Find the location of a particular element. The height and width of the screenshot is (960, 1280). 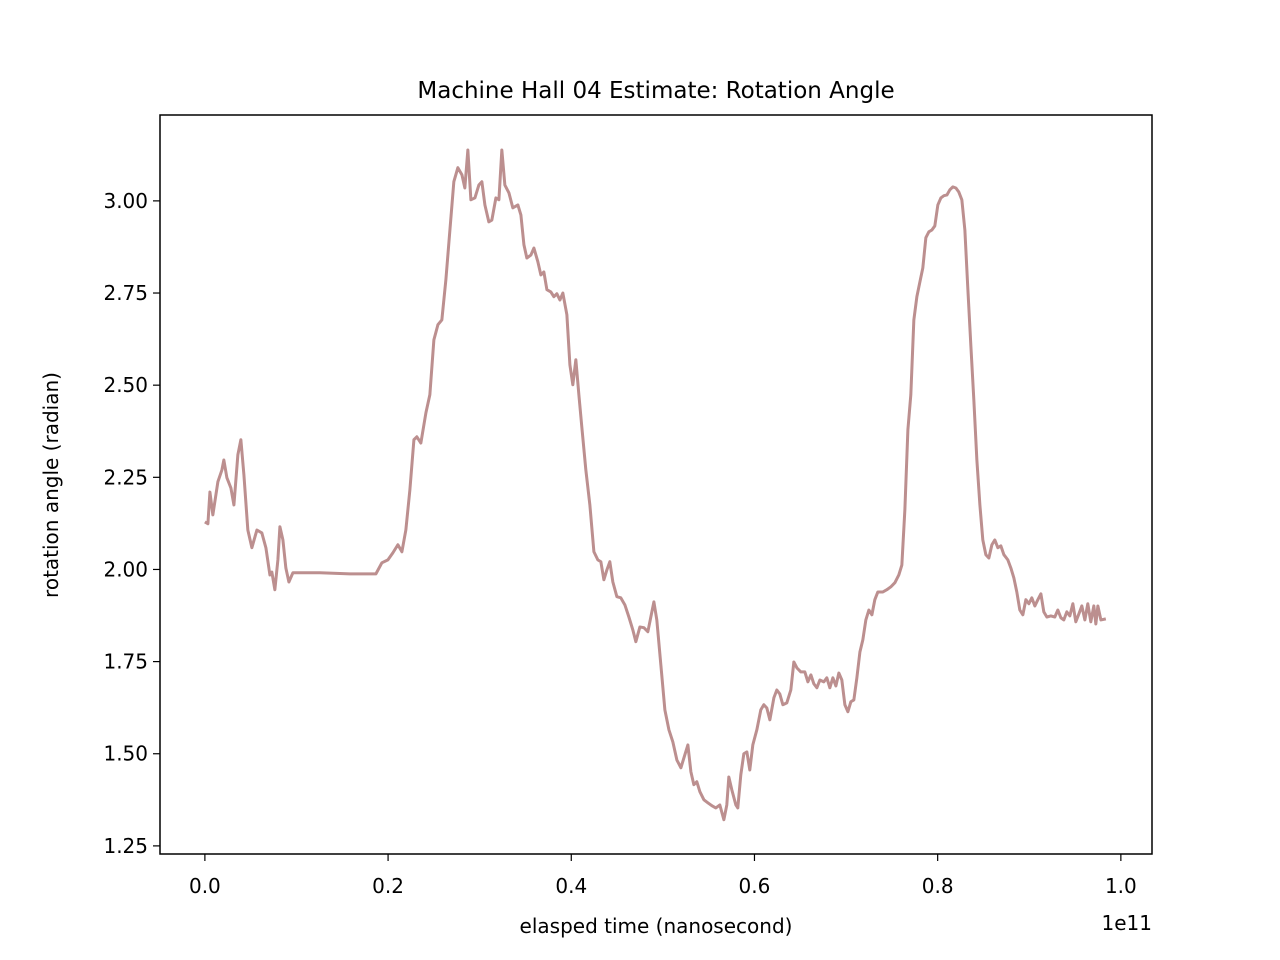

x-tick-label: 0.6 is located at coordinates (755, 886).